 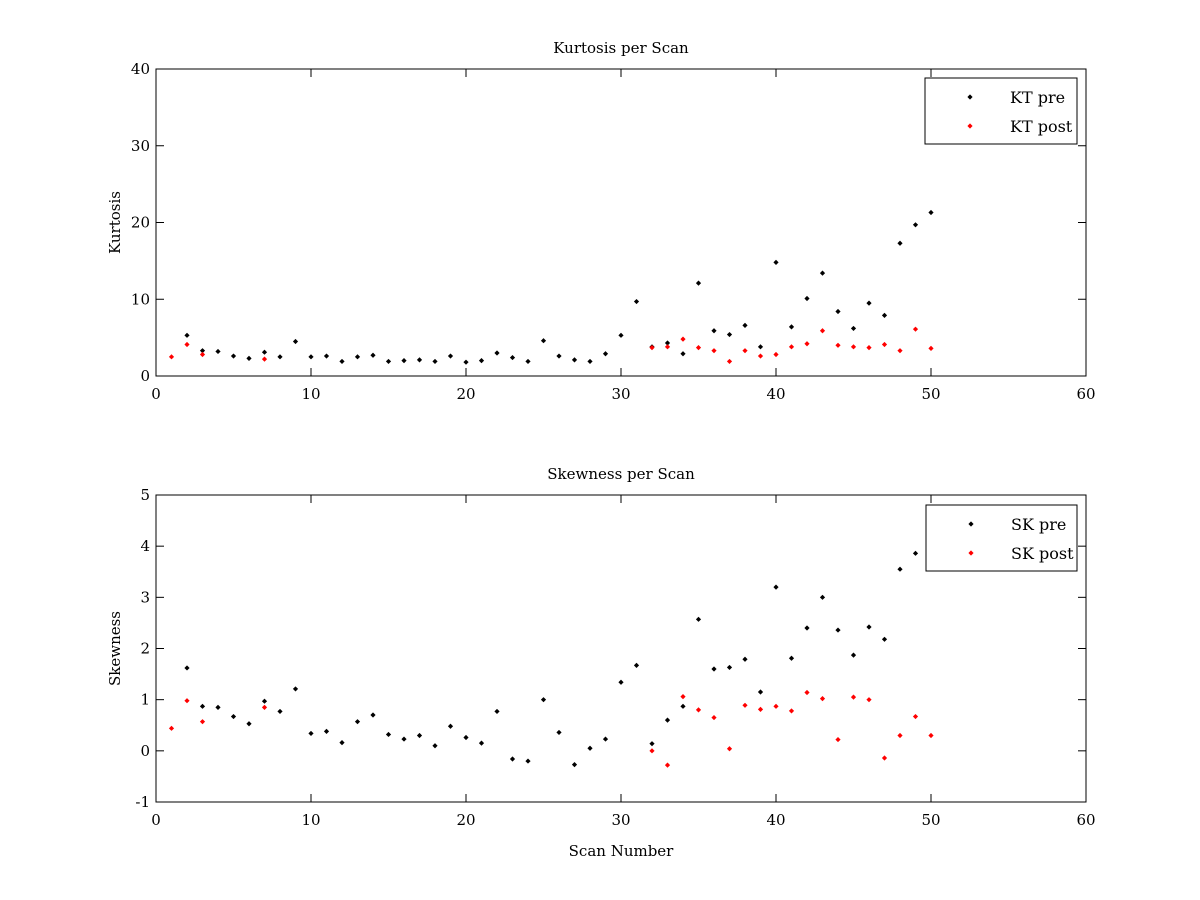 I want to click on x-tick-label: 40, so click(x=775, y=394).